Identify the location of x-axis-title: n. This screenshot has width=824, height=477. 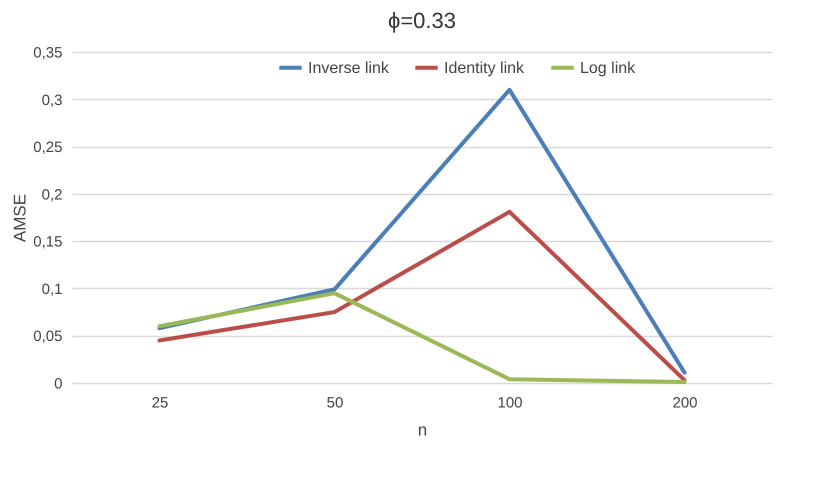
(423, 430).